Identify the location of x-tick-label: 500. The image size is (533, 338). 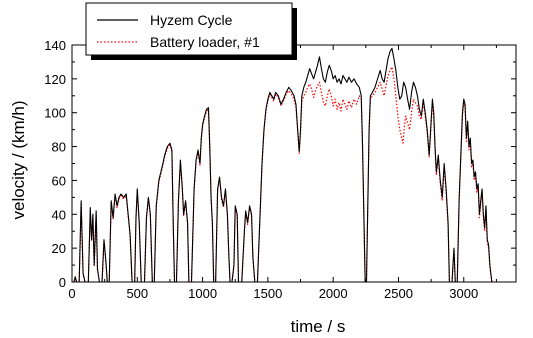
(137, 293).